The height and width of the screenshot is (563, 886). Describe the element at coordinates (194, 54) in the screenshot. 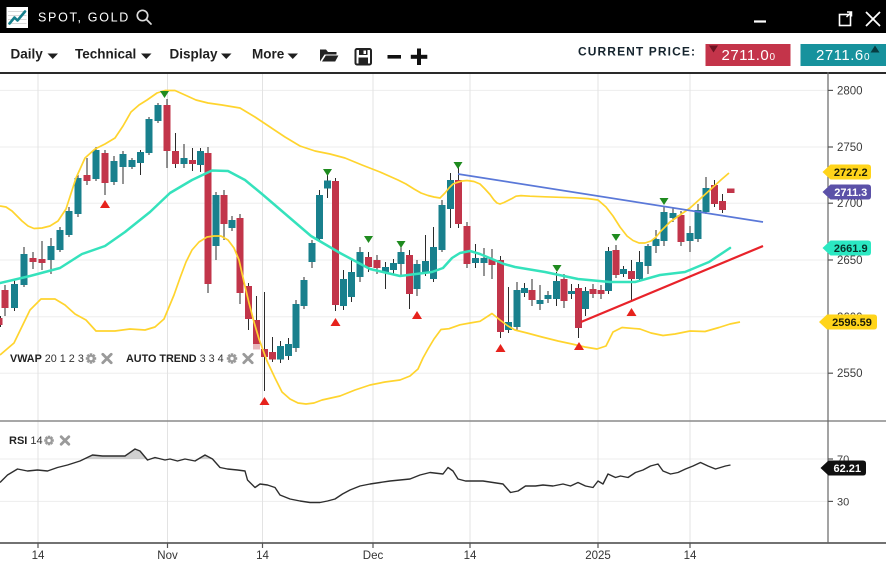

I see `svg-text: Display` at that location.